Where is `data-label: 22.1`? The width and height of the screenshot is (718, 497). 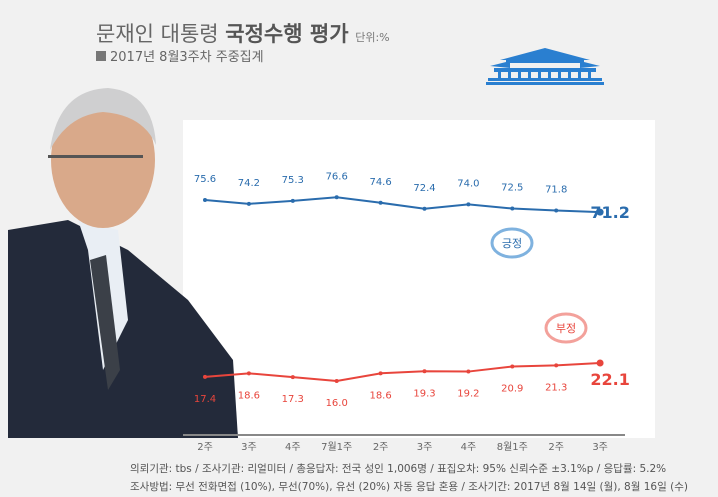
data-label: 22.1 is located at coordinates (609, 379).